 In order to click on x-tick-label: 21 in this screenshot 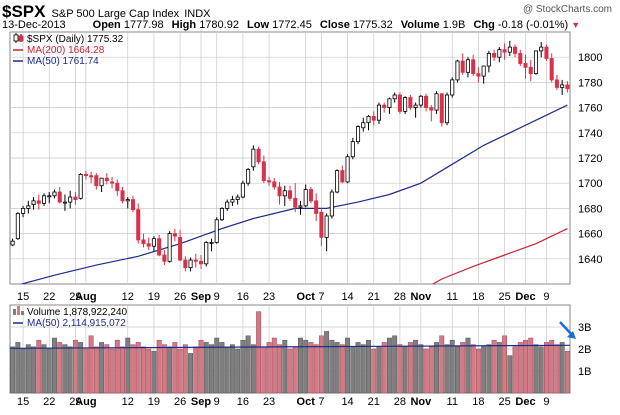, I will do `click(374, 297)`.